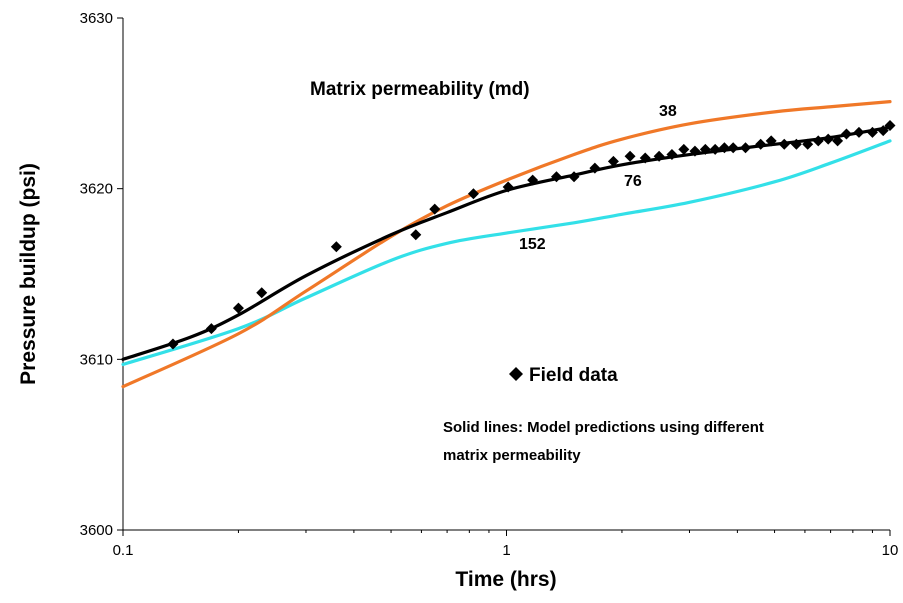  What do you see at coordinates (516, 374) in the screenshot?
I see `field-data-legend-marker` at bounding box center [516, 374].